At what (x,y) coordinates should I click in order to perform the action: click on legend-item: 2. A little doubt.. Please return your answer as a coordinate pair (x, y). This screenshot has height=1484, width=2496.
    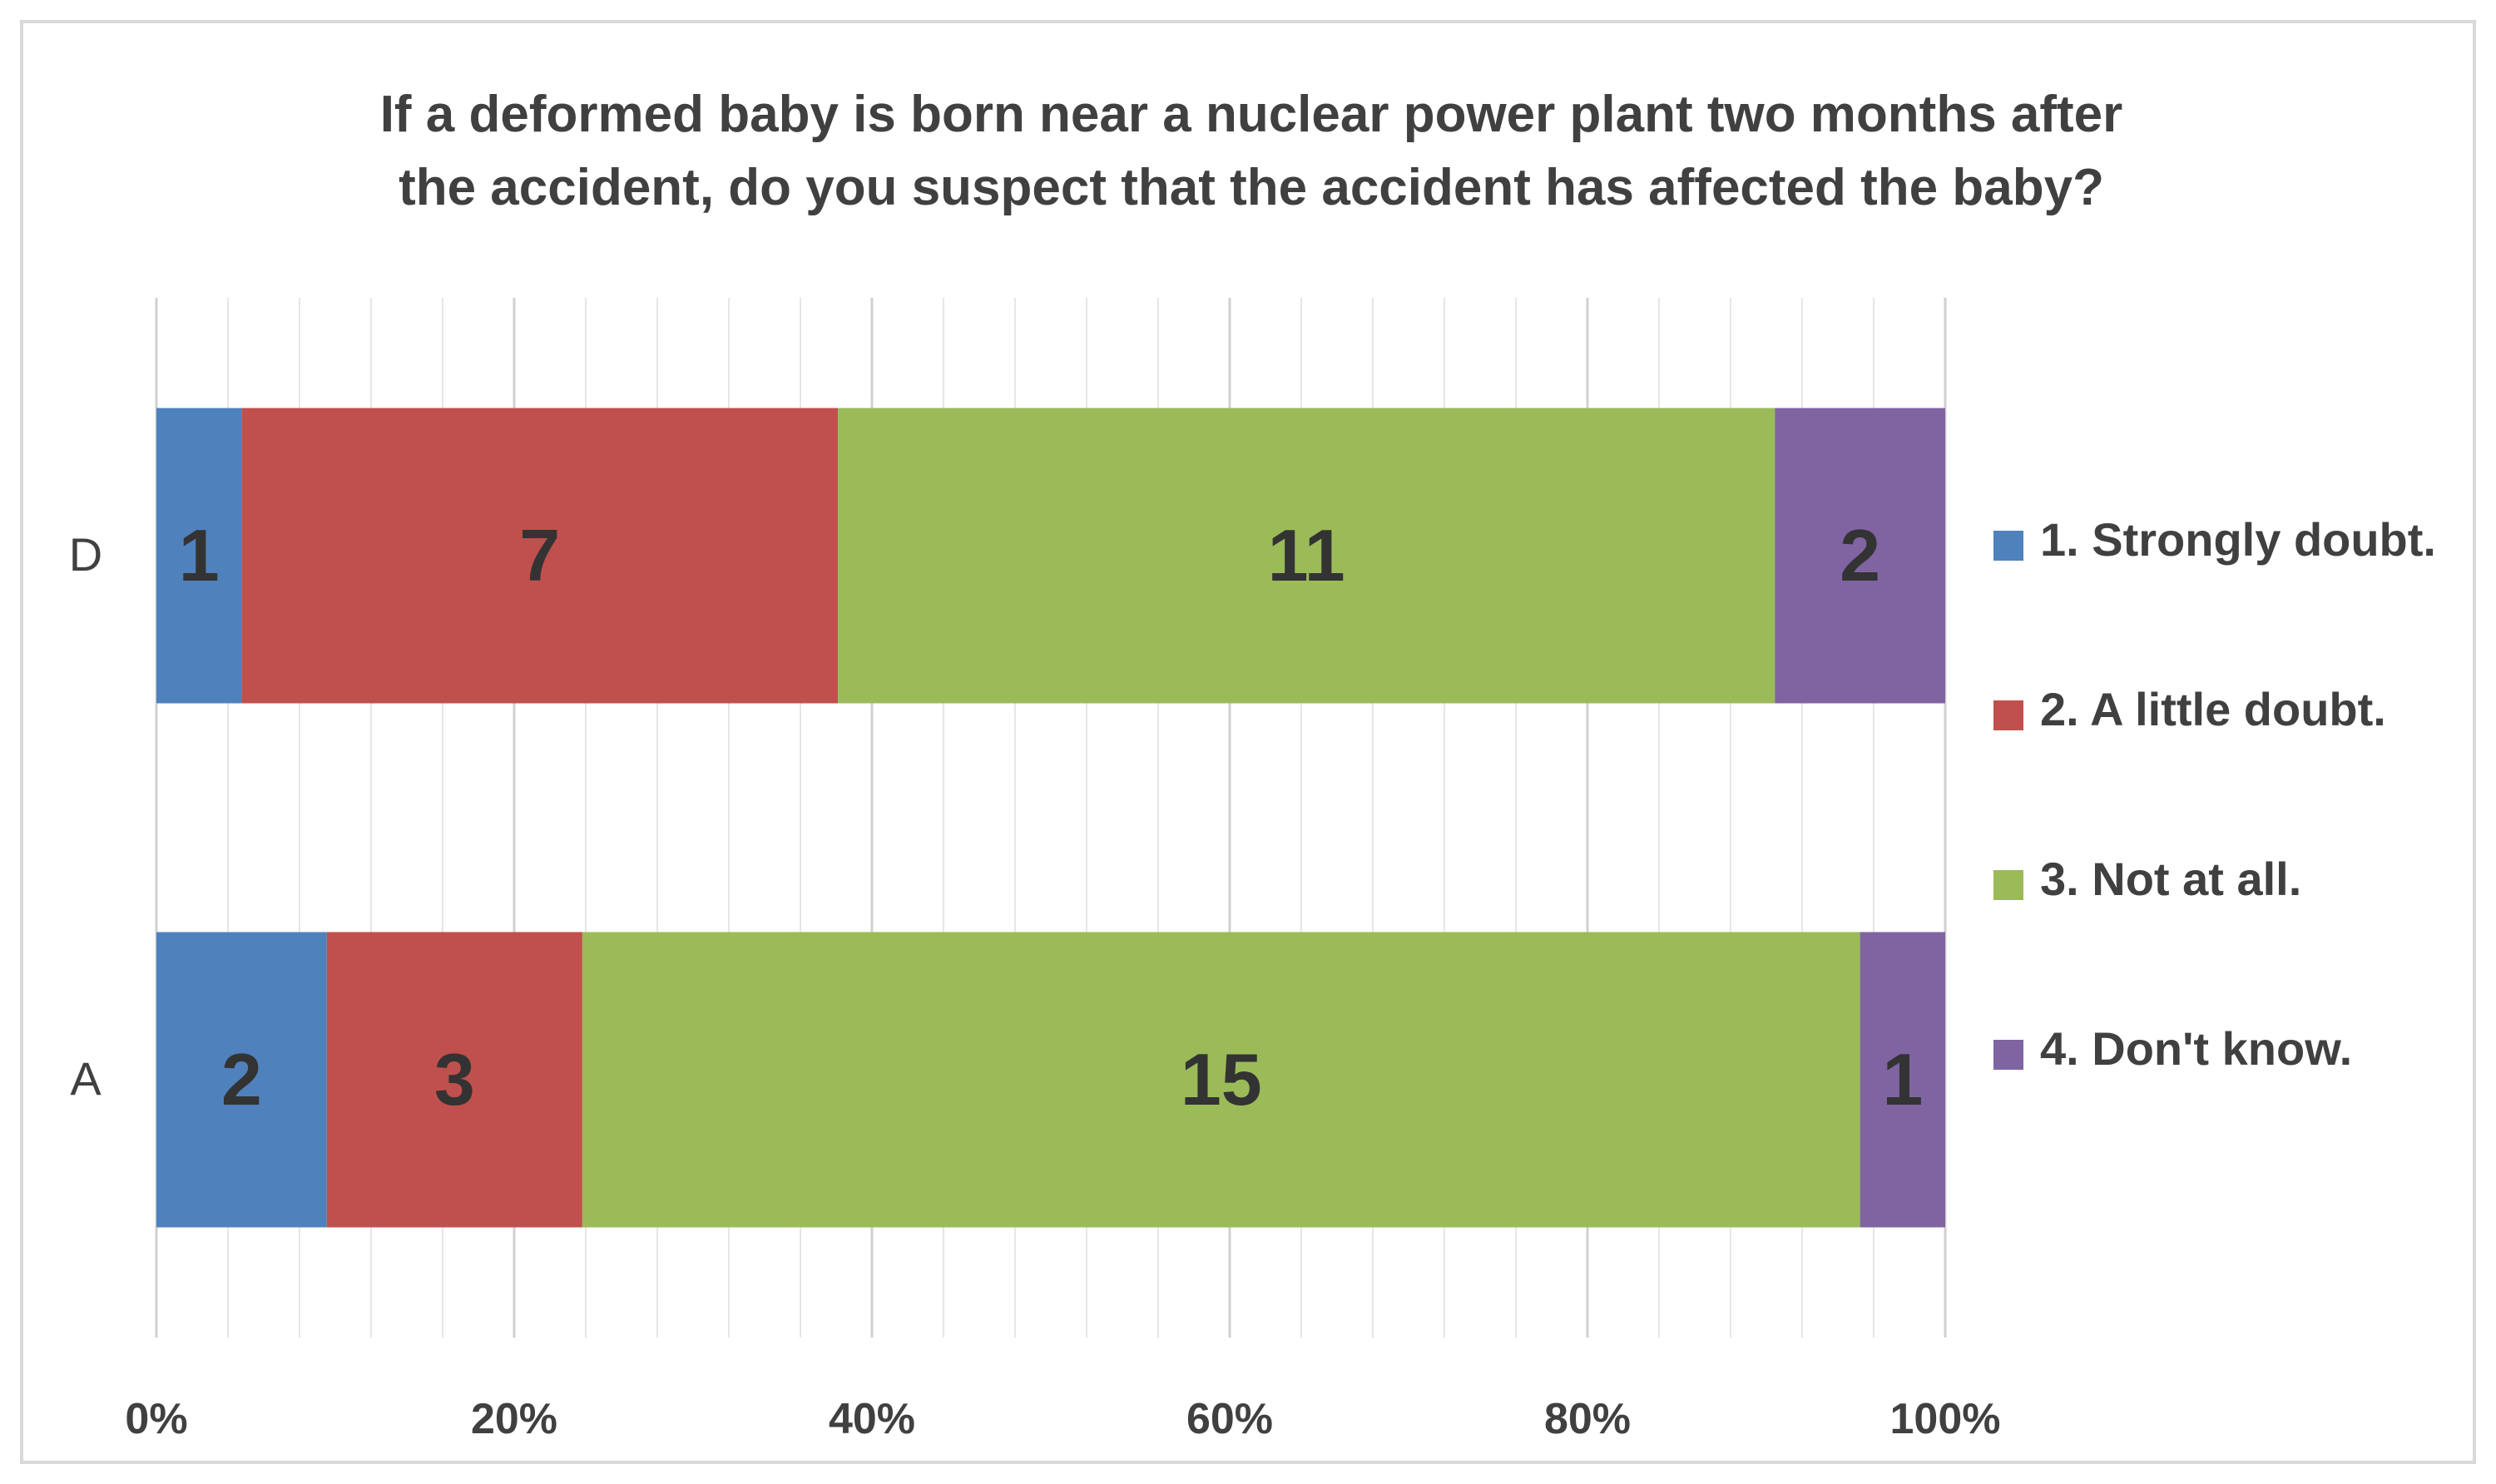
    Looking at the image, I should click on (2189, 709).